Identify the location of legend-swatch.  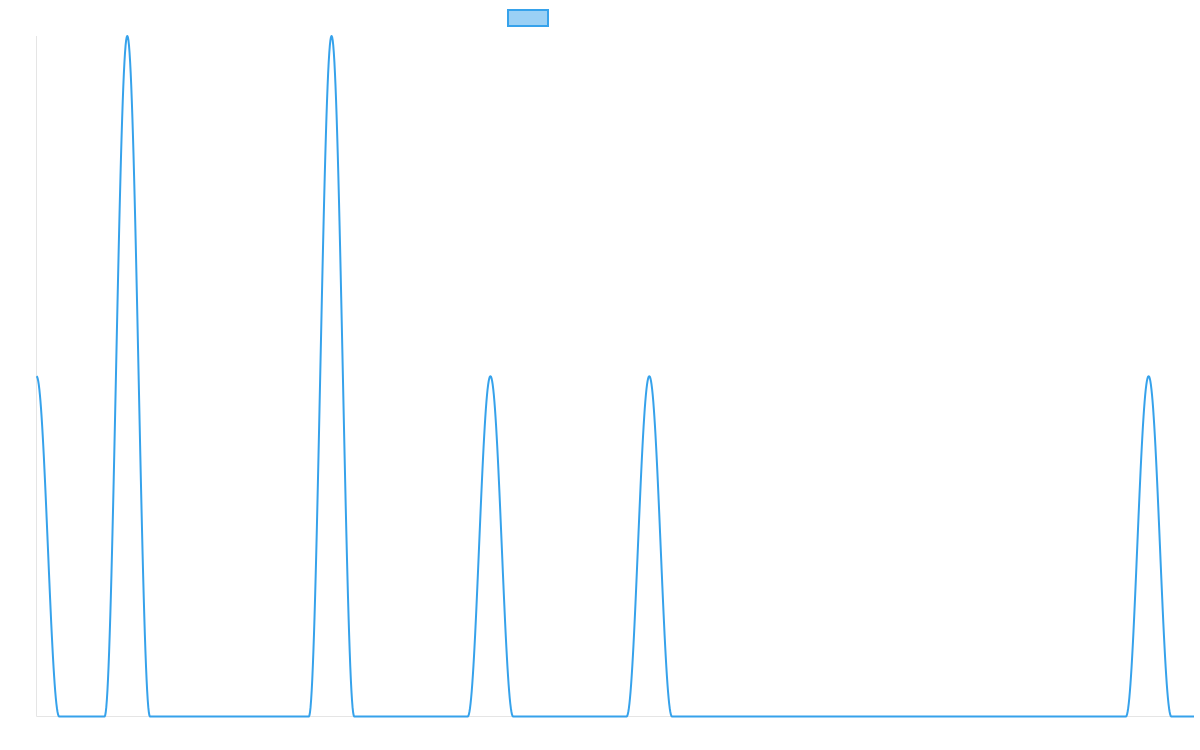
(528, 18).